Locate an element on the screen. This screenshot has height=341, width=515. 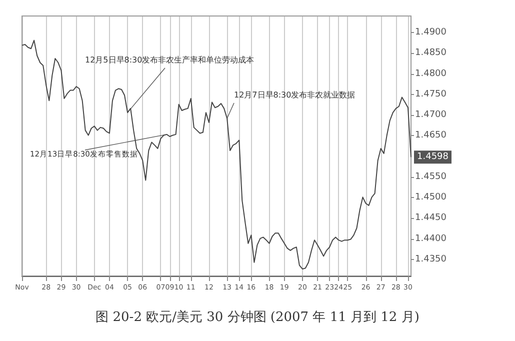
y-tick-label: 1.4400 is located at coordinates (431, 239).